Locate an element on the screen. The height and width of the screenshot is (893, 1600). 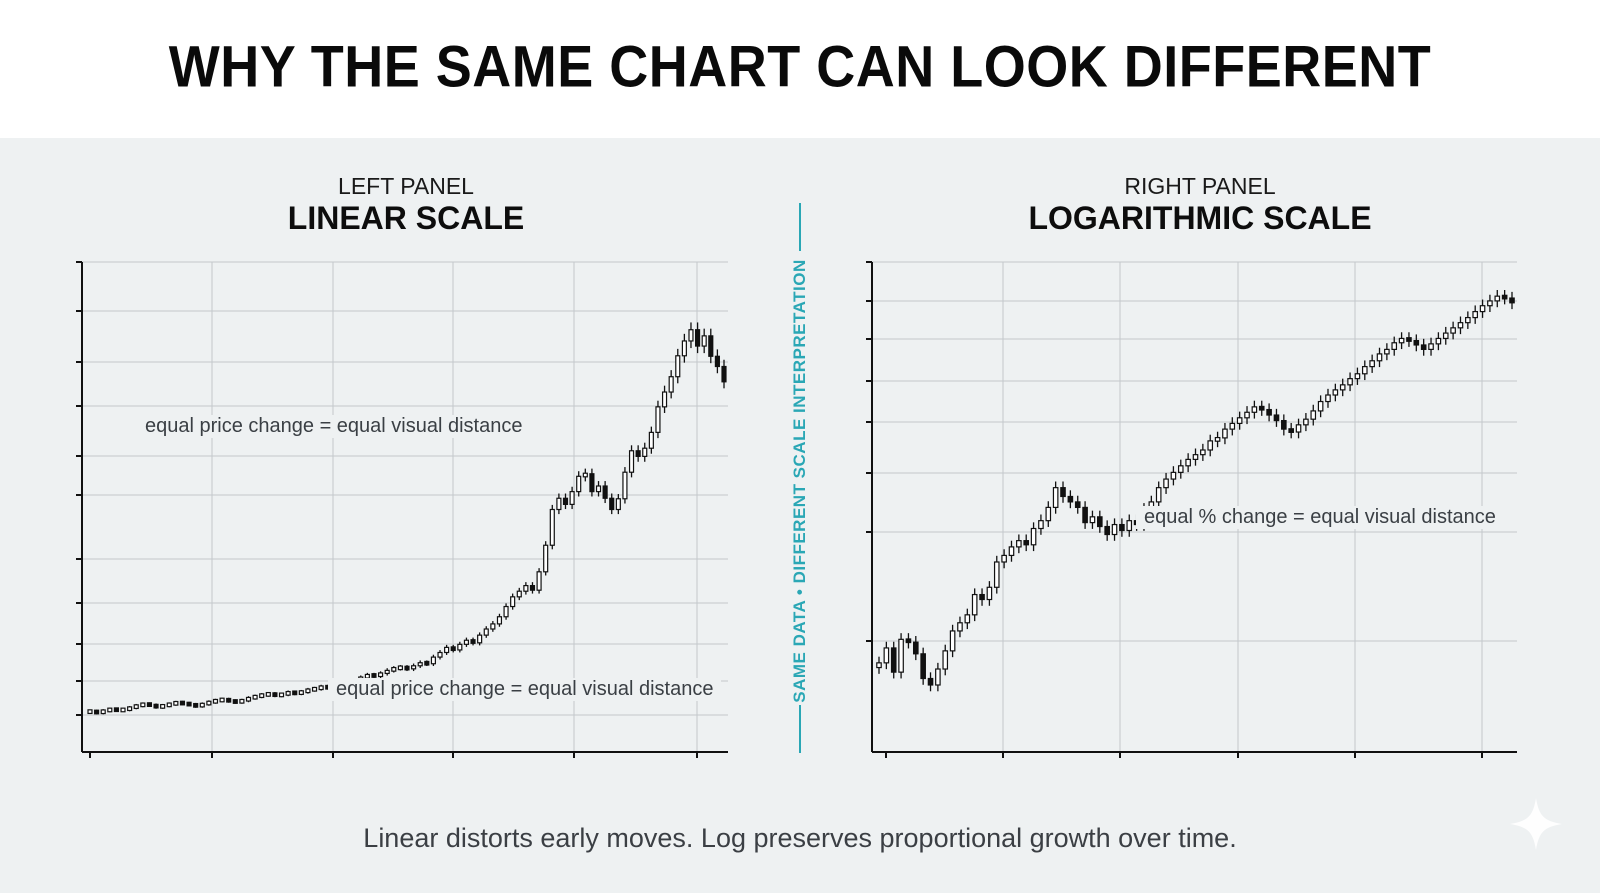
page-title: WHY THE SAME CHART CAN LOOK DIFFERENT is located at coordinates (800, 67).